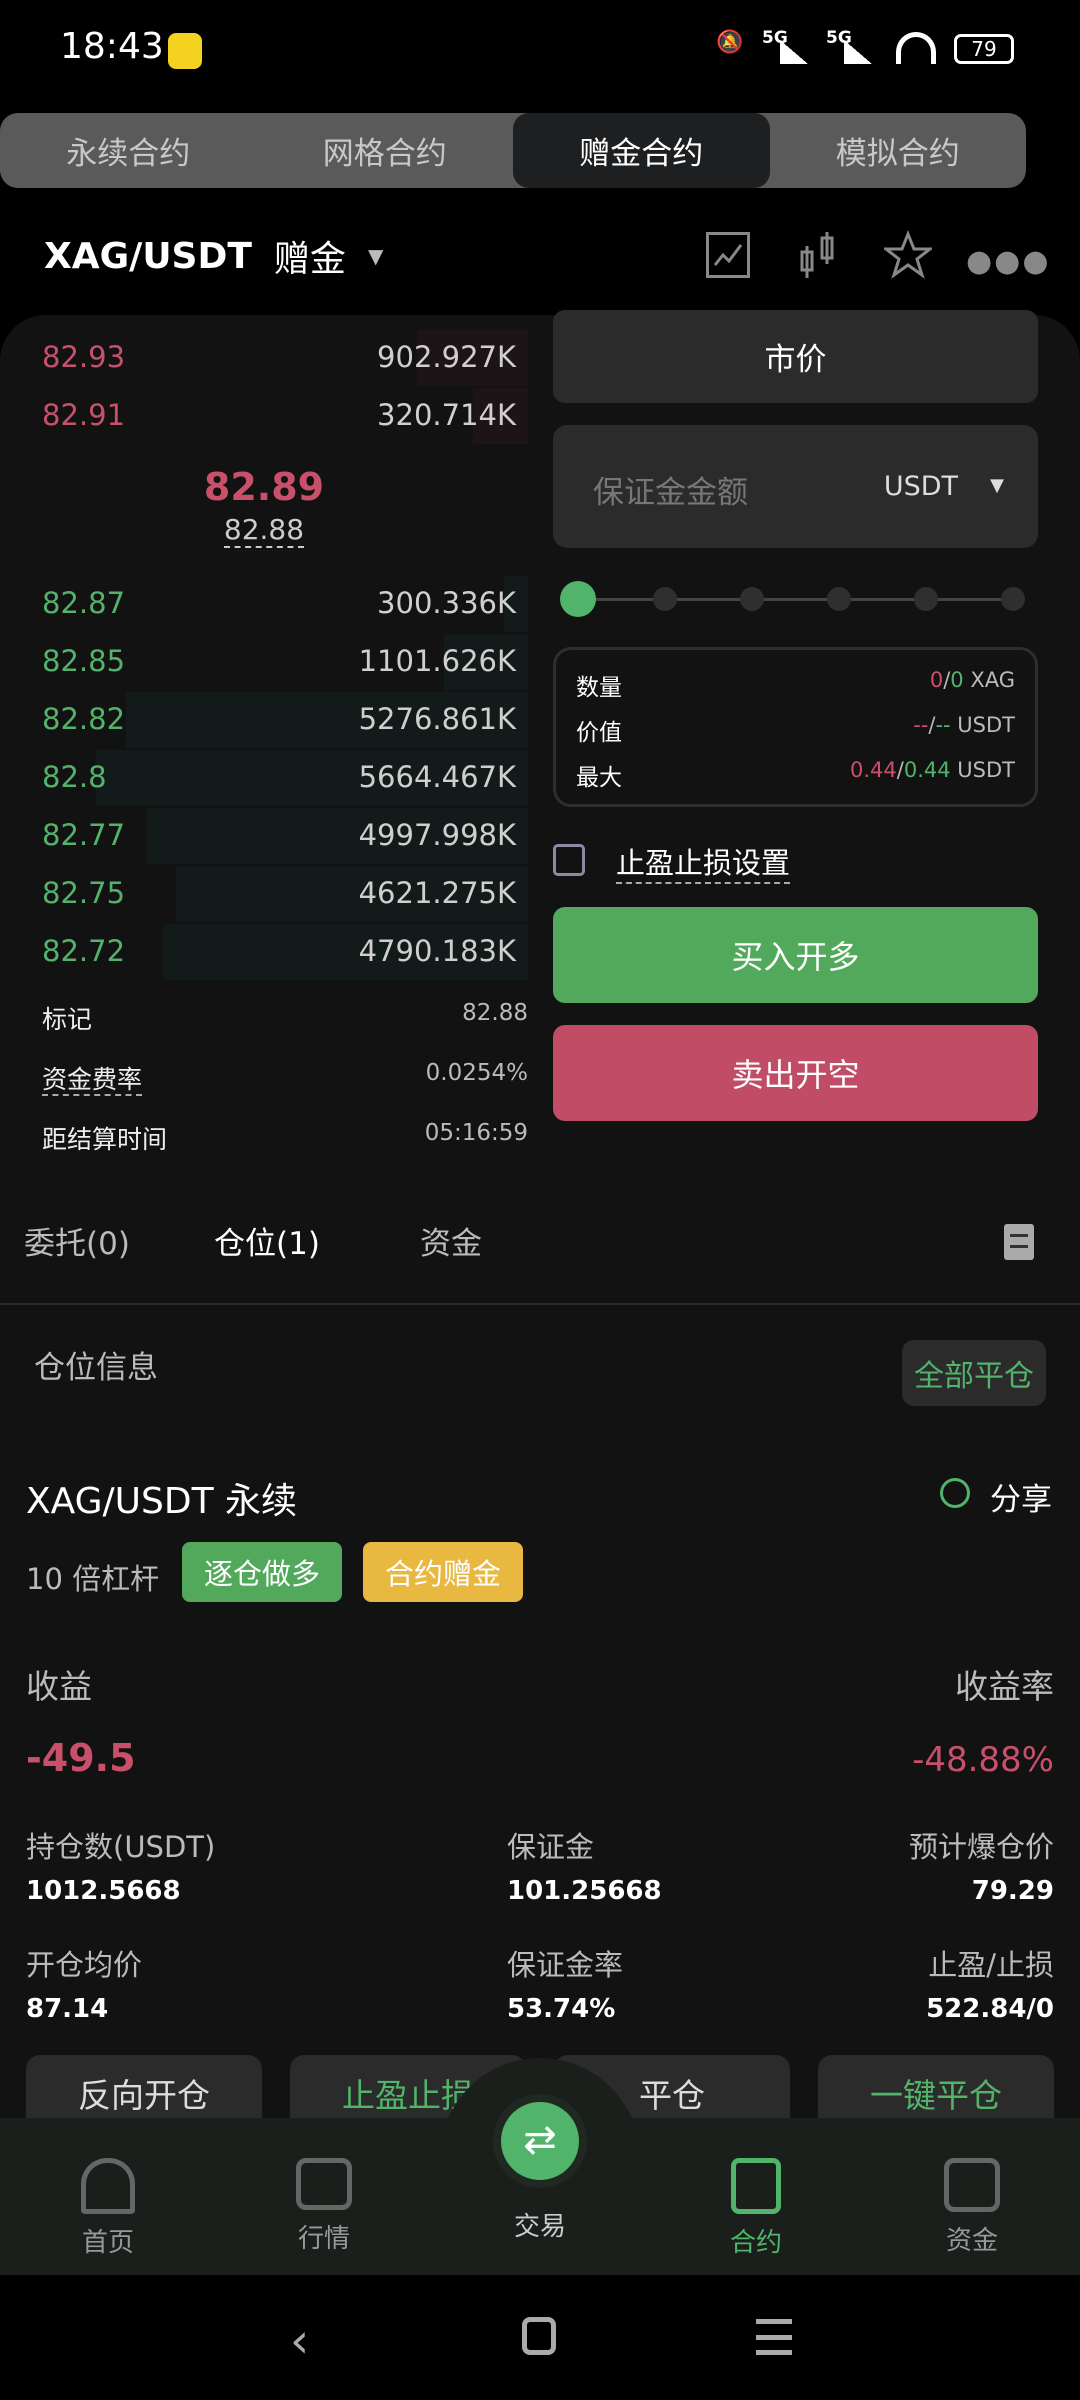 This screenshot has height=2400, width=1080. I want to click on field-value: 79.29, so click(1012, 1891).